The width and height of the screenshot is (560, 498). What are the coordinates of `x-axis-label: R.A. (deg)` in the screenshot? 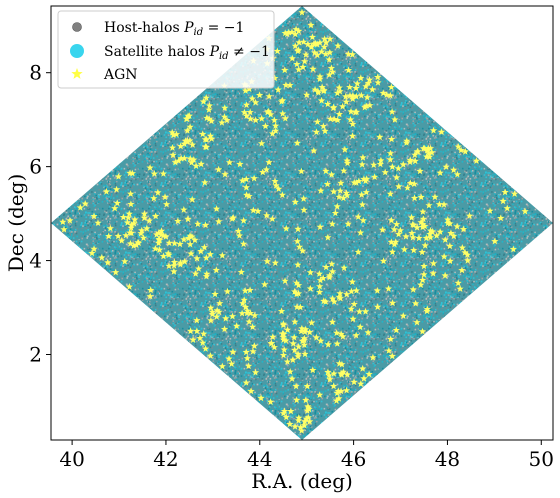 It's located at (302, 481).